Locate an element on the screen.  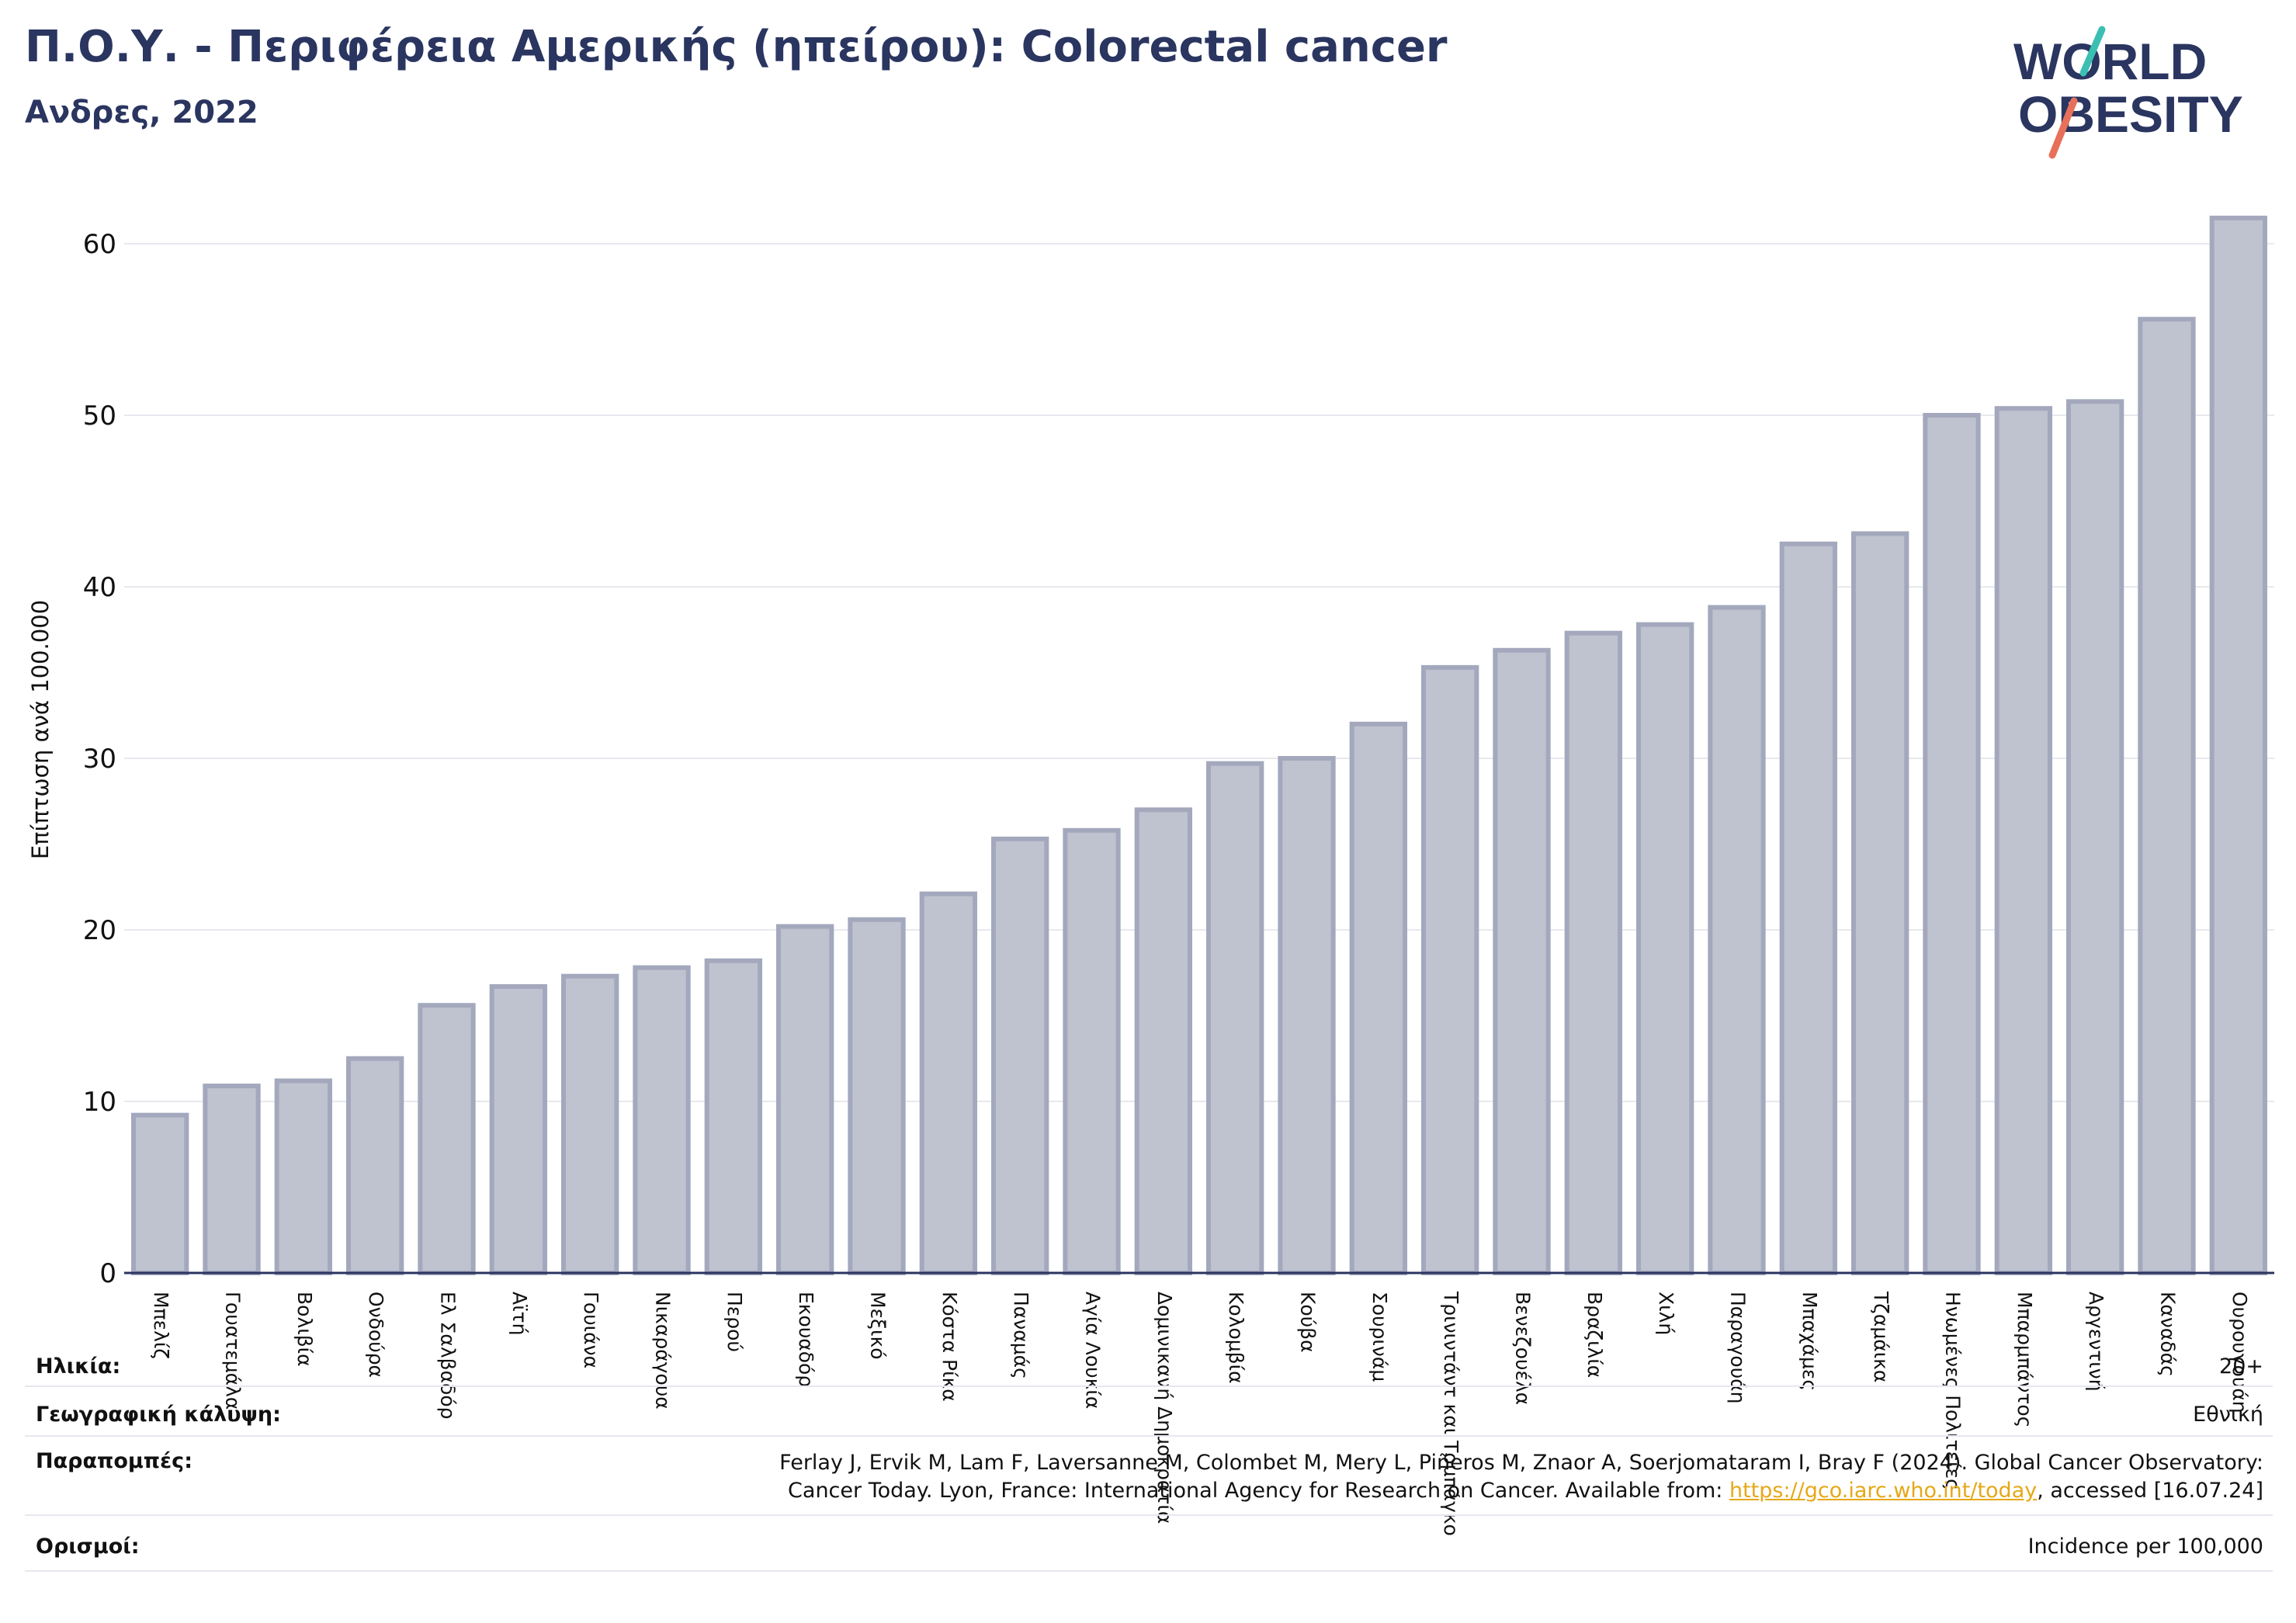
x-tick-label: Μπαρμπάντος is located at coordinates (2024, 1359).